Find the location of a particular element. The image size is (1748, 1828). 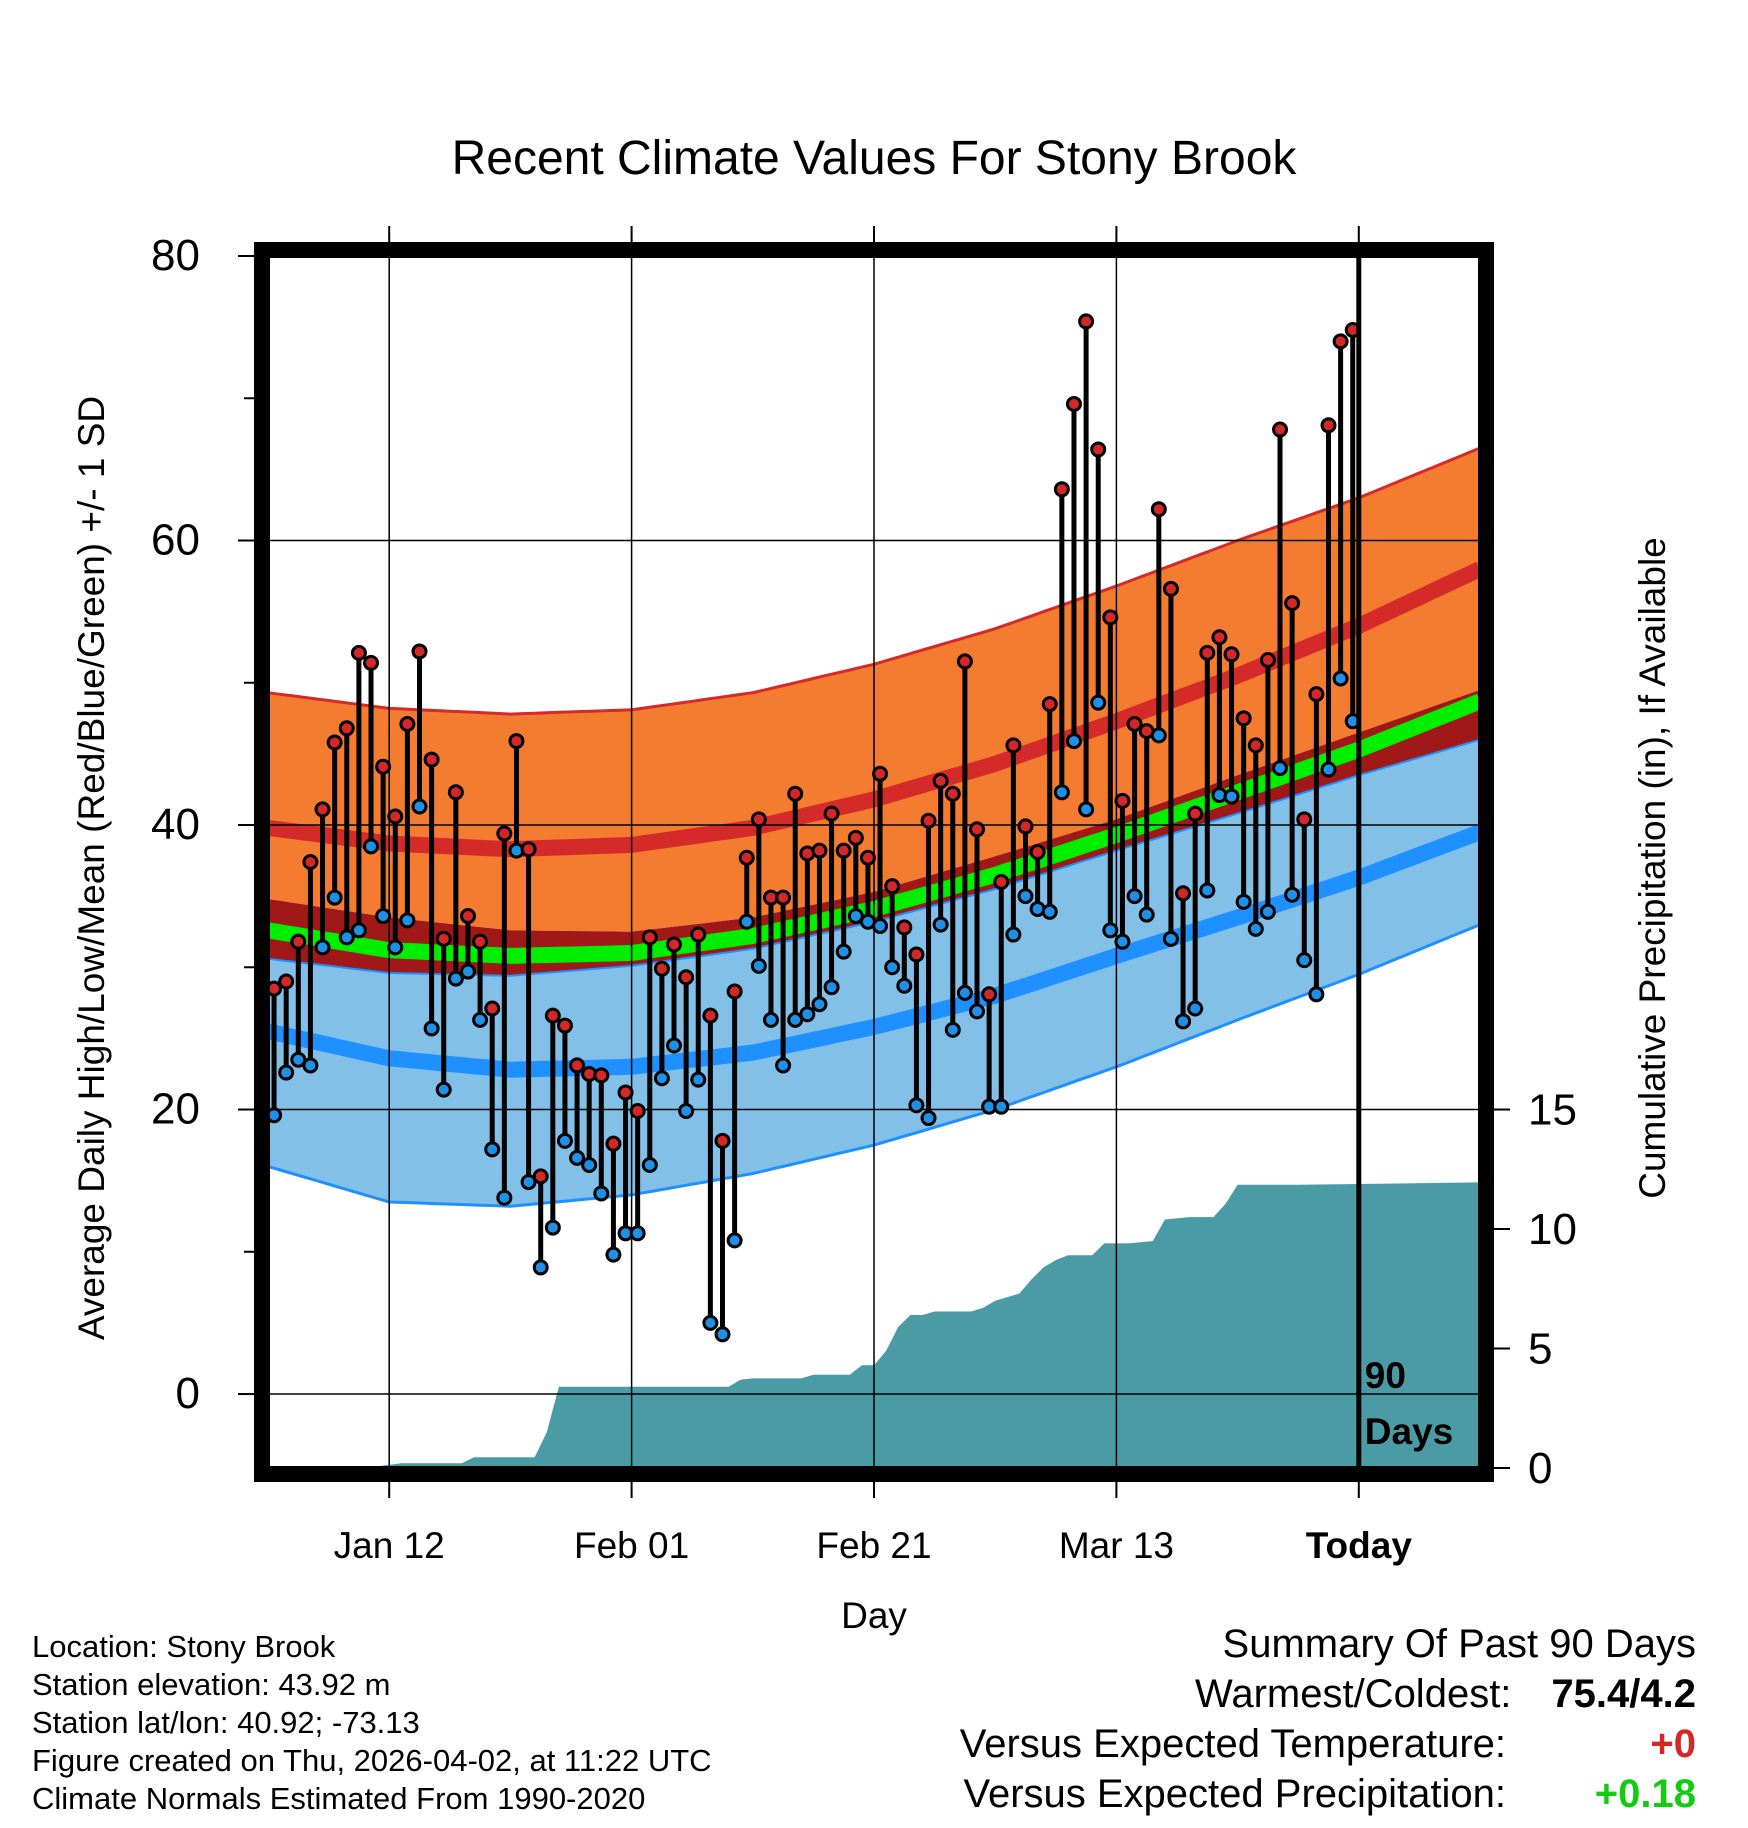

footer-elevation: Station elevation: 43.92 m is located at coordinates (211, 1684).